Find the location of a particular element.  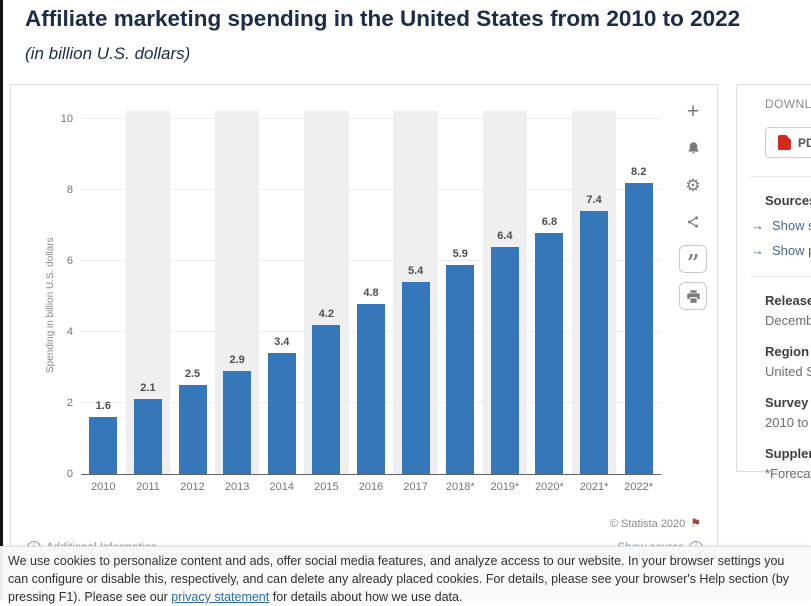

value-label: 5.9 is located at coordinates (460, 253).